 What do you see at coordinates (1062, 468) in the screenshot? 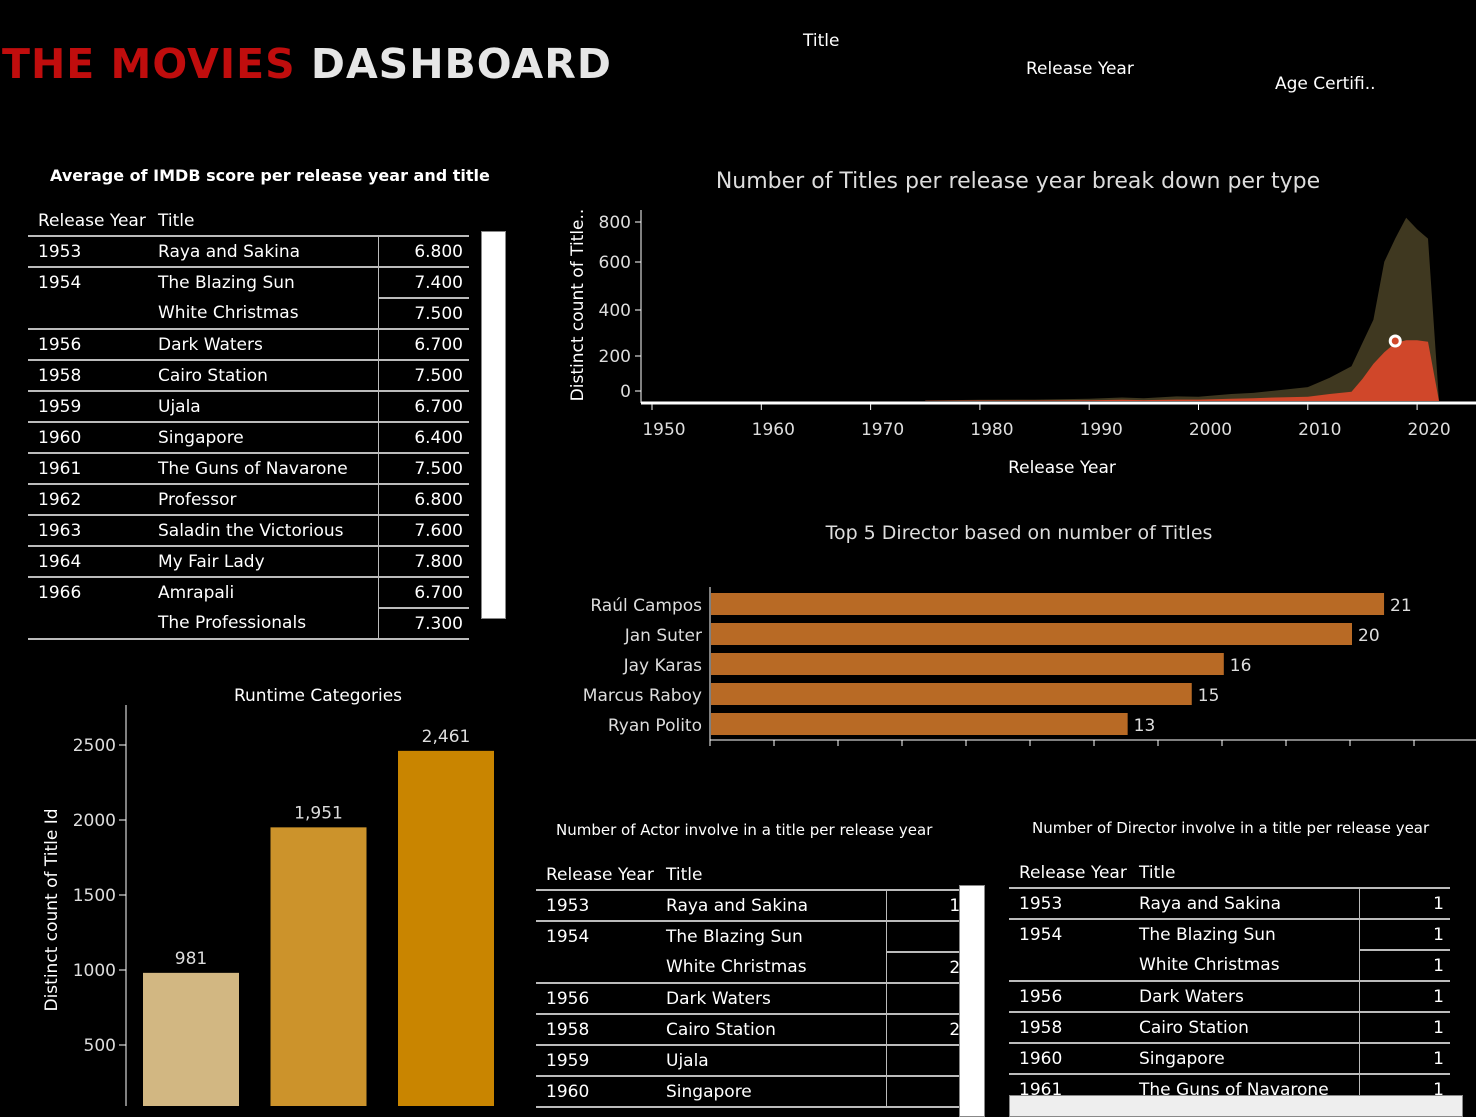
I see `area-x-label: Release Year` at bounding box center [1062, 468].